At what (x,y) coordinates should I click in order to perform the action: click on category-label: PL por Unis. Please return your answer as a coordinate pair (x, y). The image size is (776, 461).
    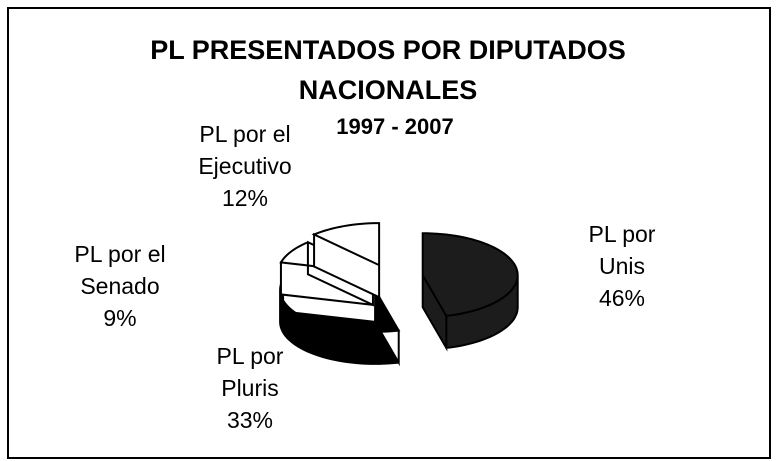
    Looking at the image, I should click on (622, 250).